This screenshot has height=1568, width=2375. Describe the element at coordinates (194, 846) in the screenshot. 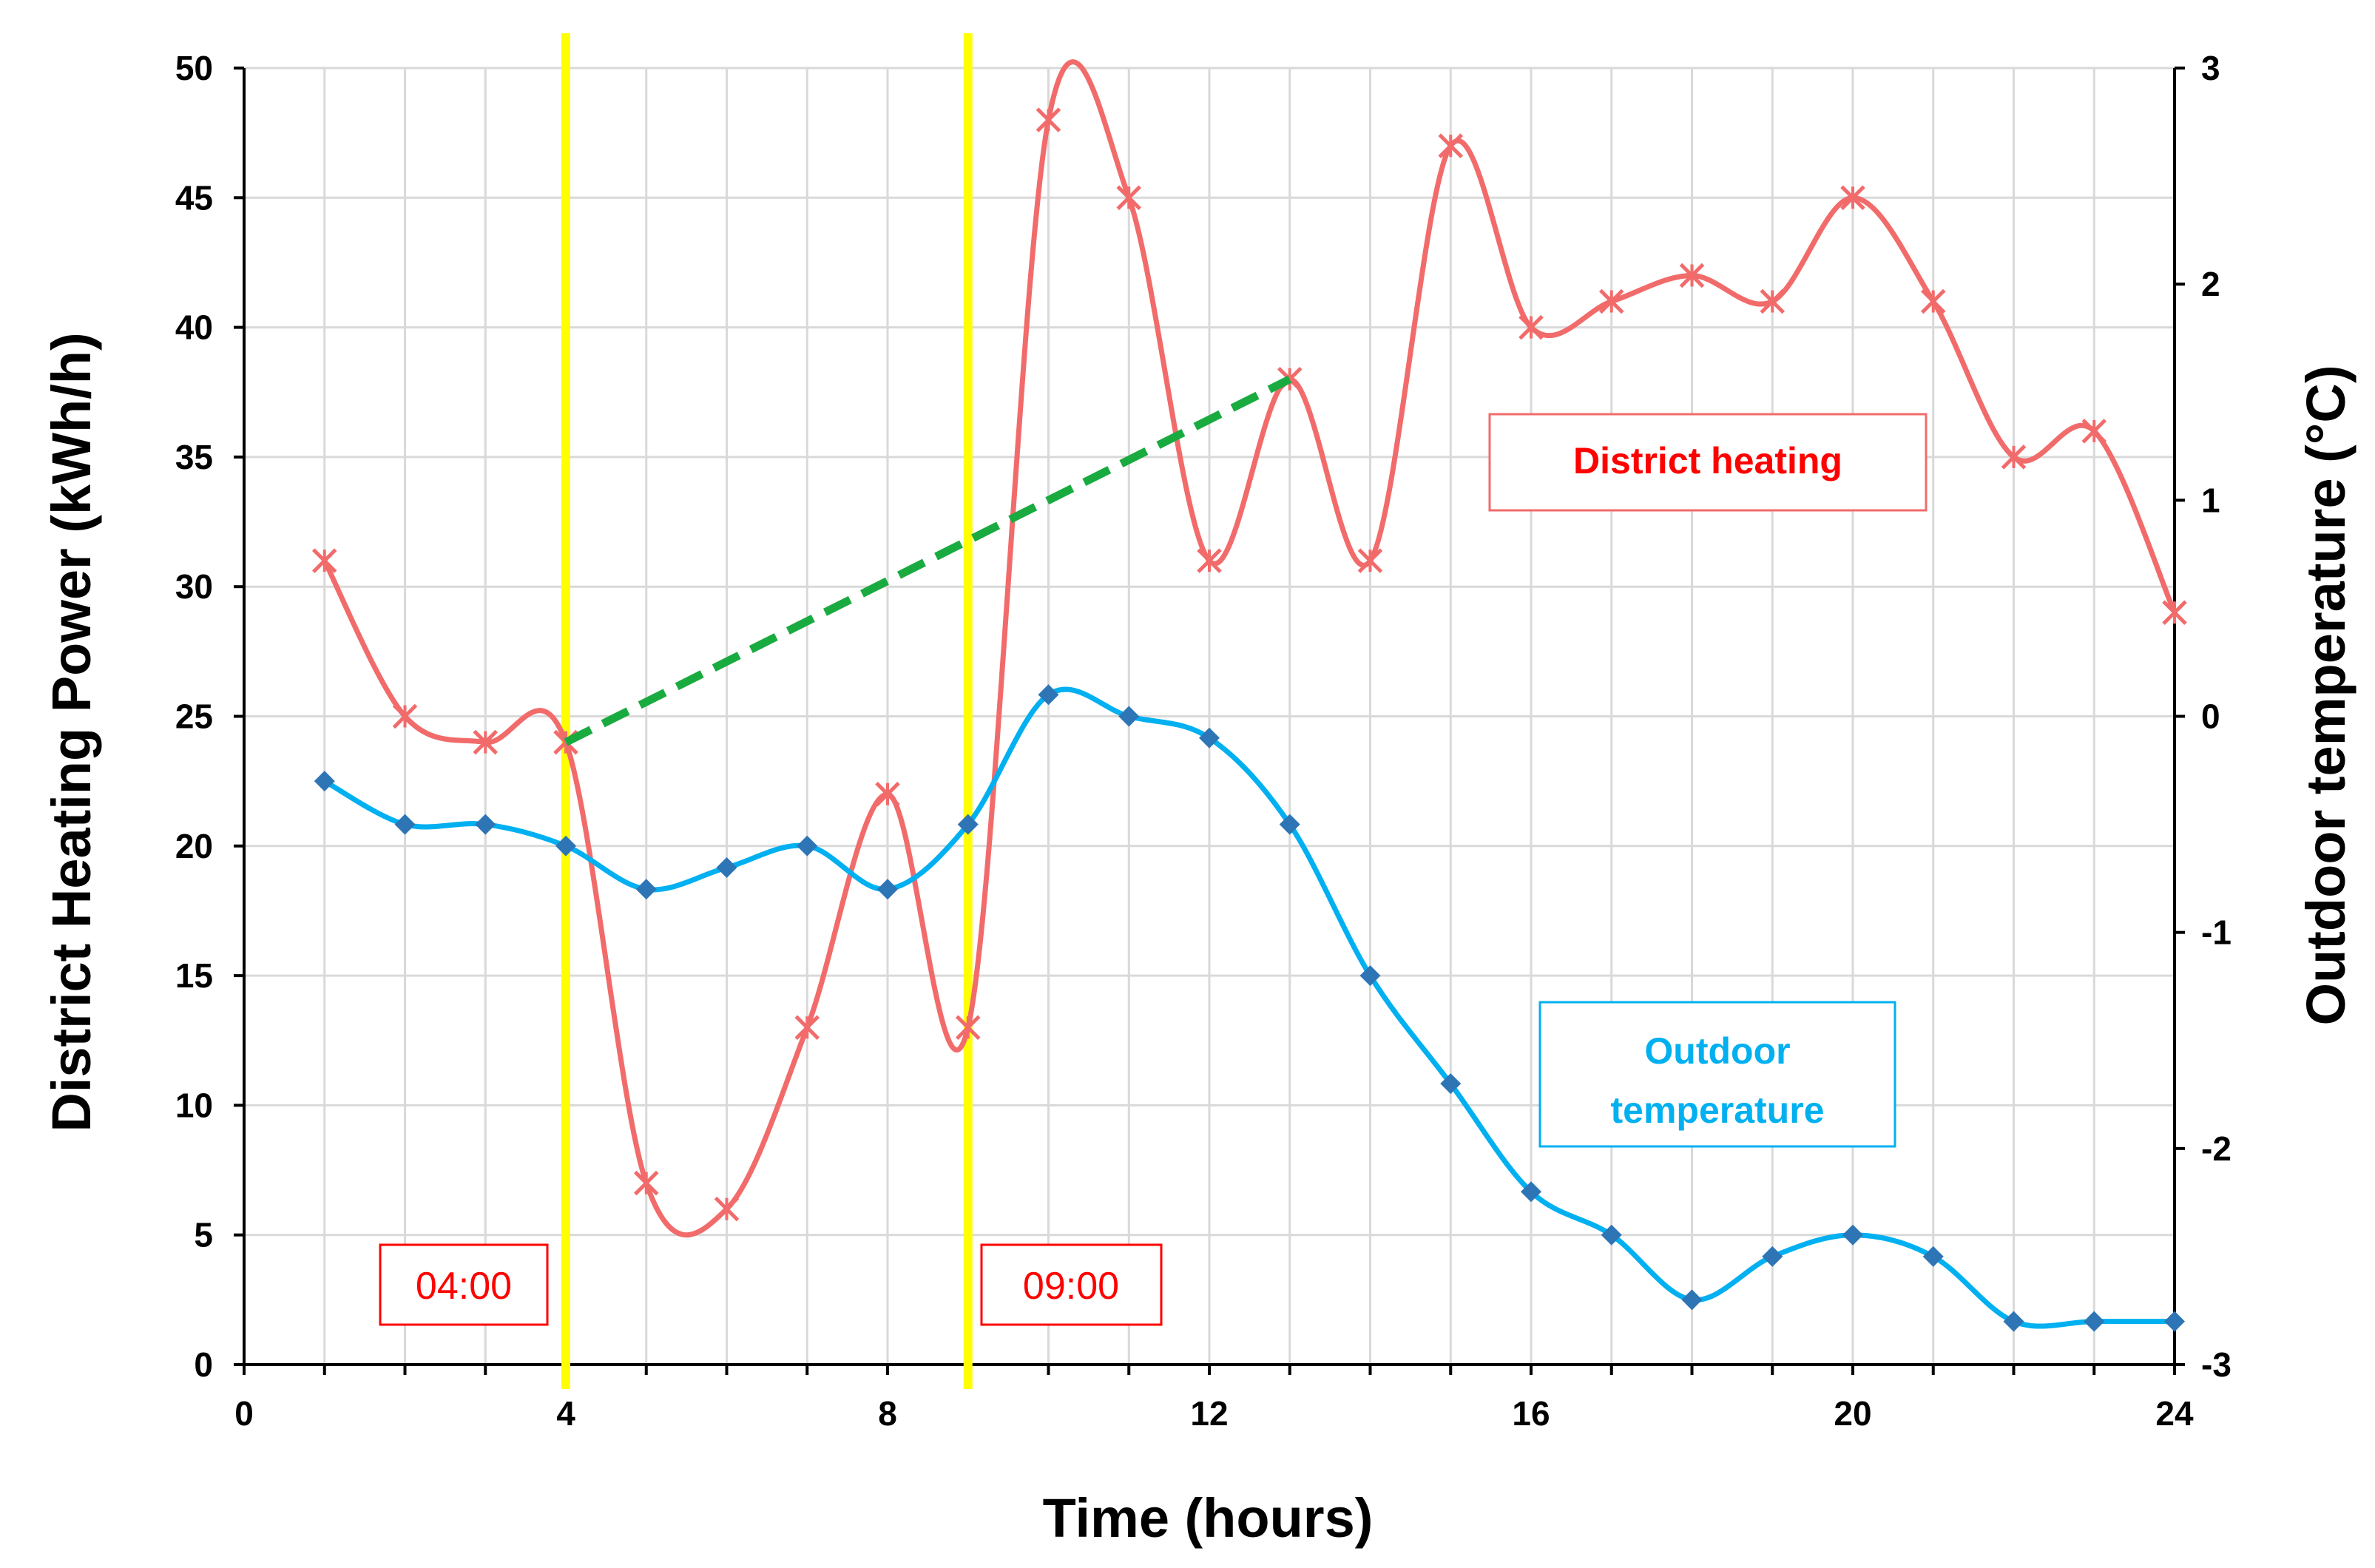

I see `y-tick-label-left: 20` at that location.